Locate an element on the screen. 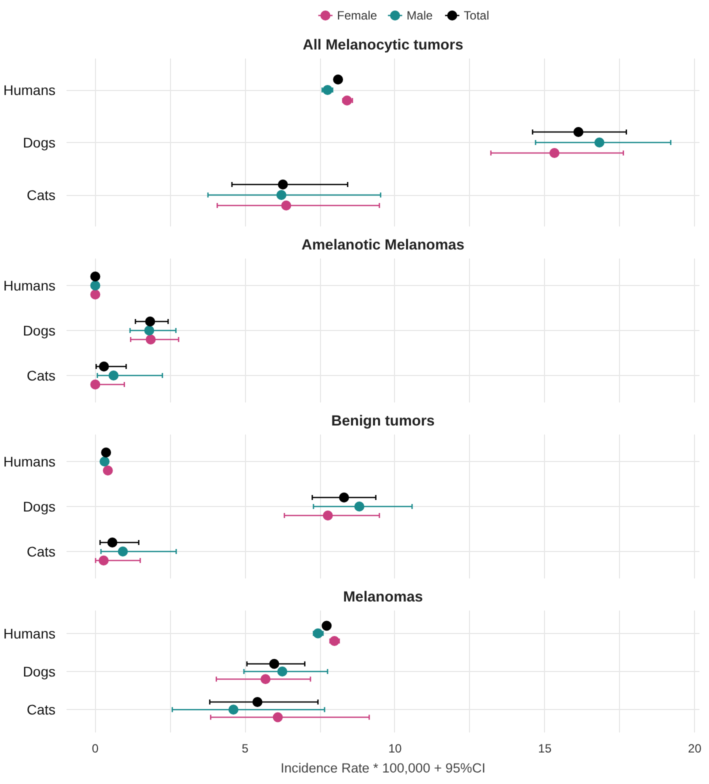 This screenshot has height=784, width=709. x-tick-label: 0 is located at coordinates (95, 749).